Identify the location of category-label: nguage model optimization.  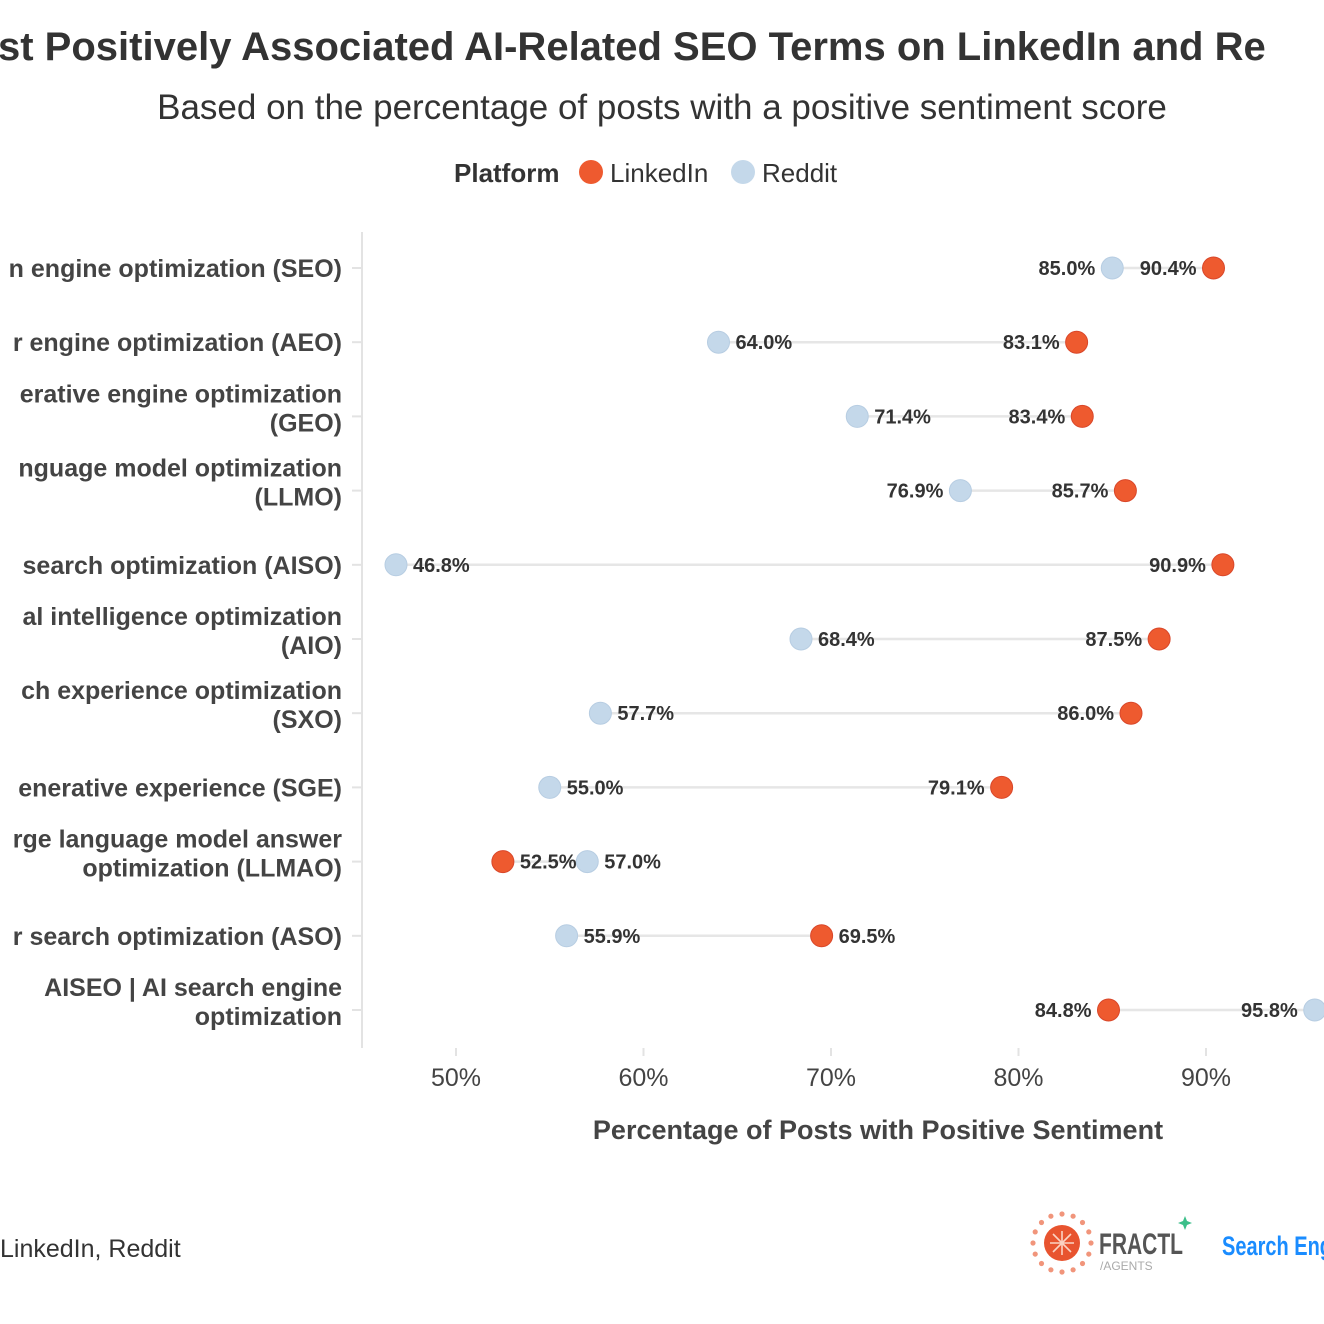
(180, 469).